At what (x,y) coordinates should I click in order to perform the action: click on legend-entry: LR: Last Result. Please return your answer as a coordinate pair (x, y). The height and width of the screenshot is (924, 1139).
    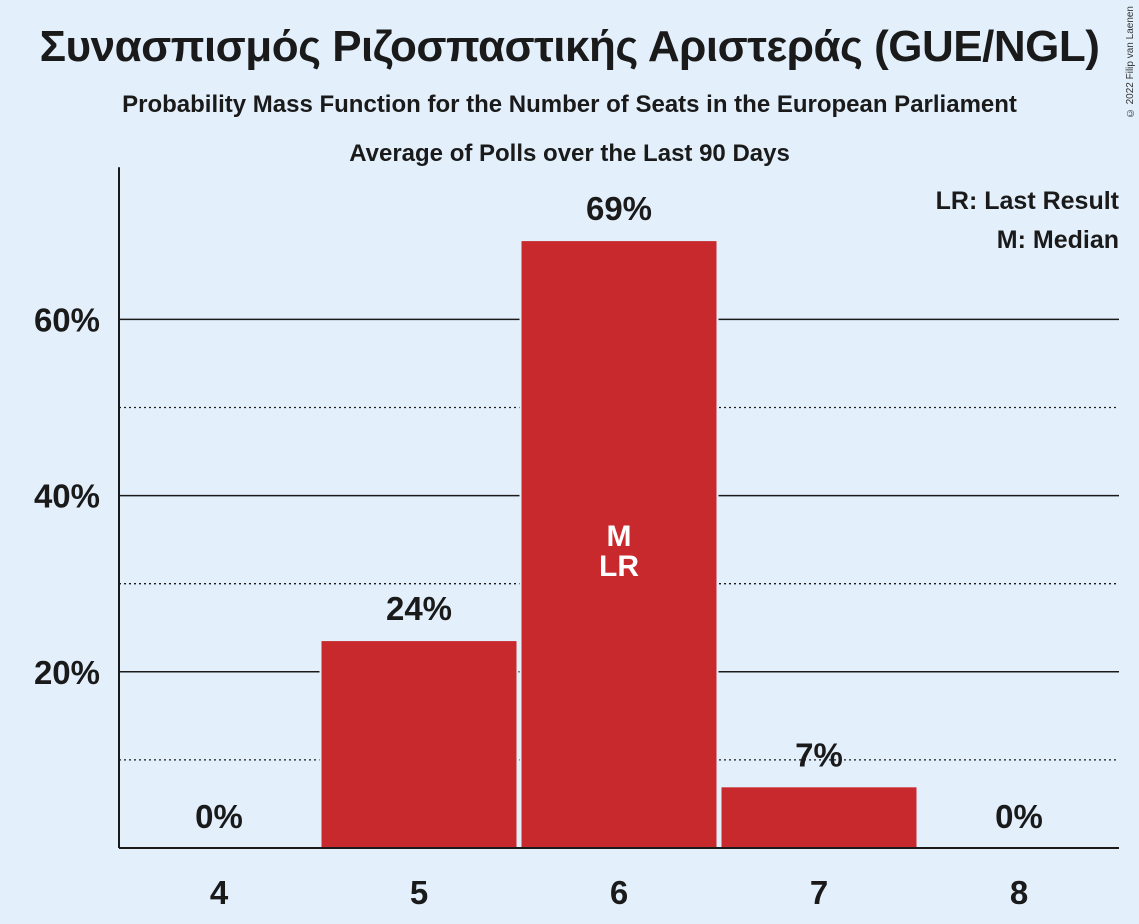
    Looking at the image, I should click on (1028, 201).